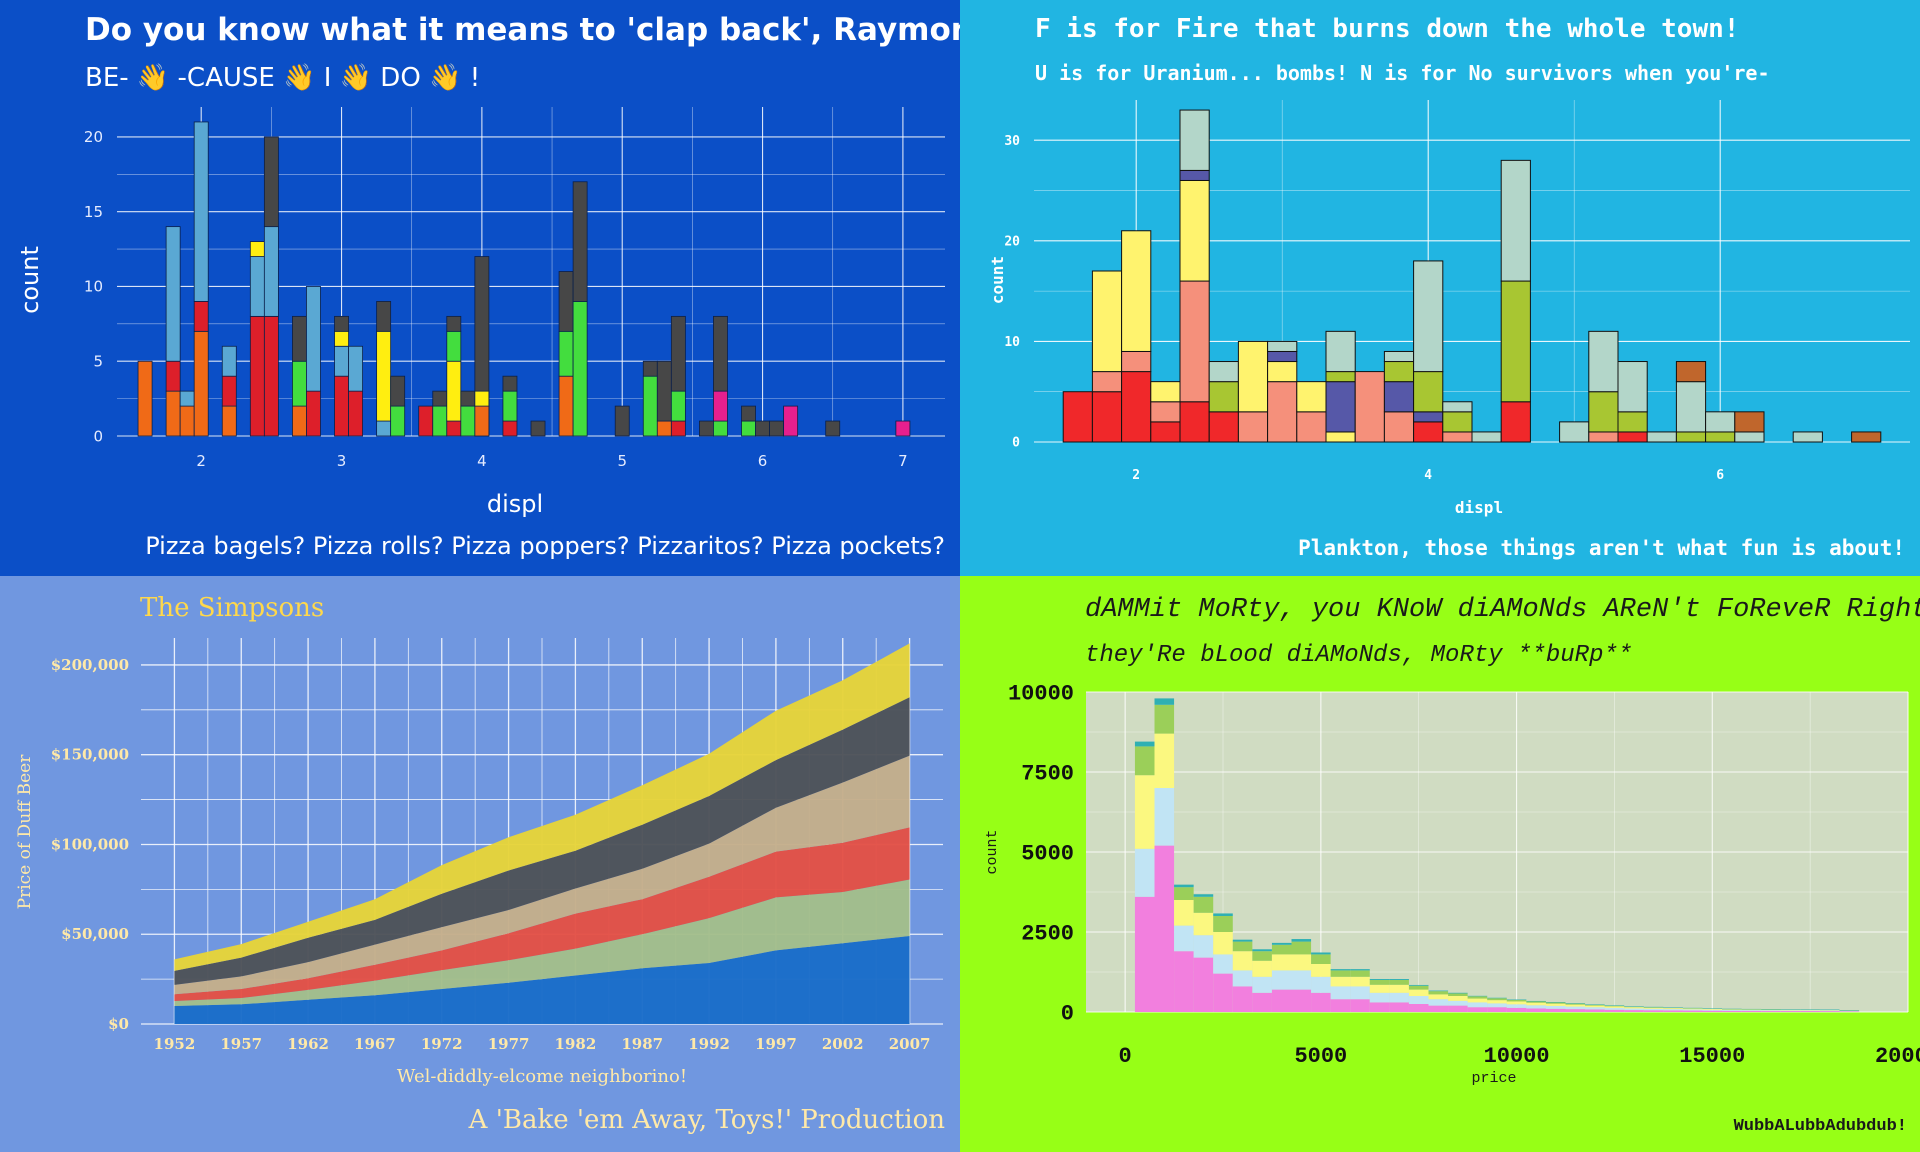  I want to click on y-tick-label: 2500, so click(1047, 934).